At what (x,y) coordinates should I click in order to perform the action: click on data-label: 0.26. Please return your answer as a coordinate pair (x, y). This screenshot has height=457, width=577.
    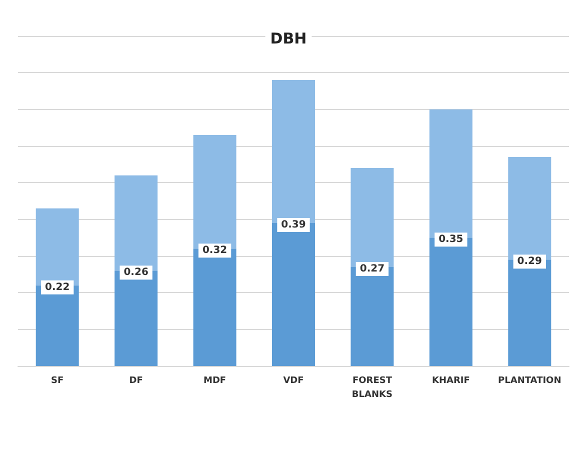
    Looking at the image, I should click on (136, 272).